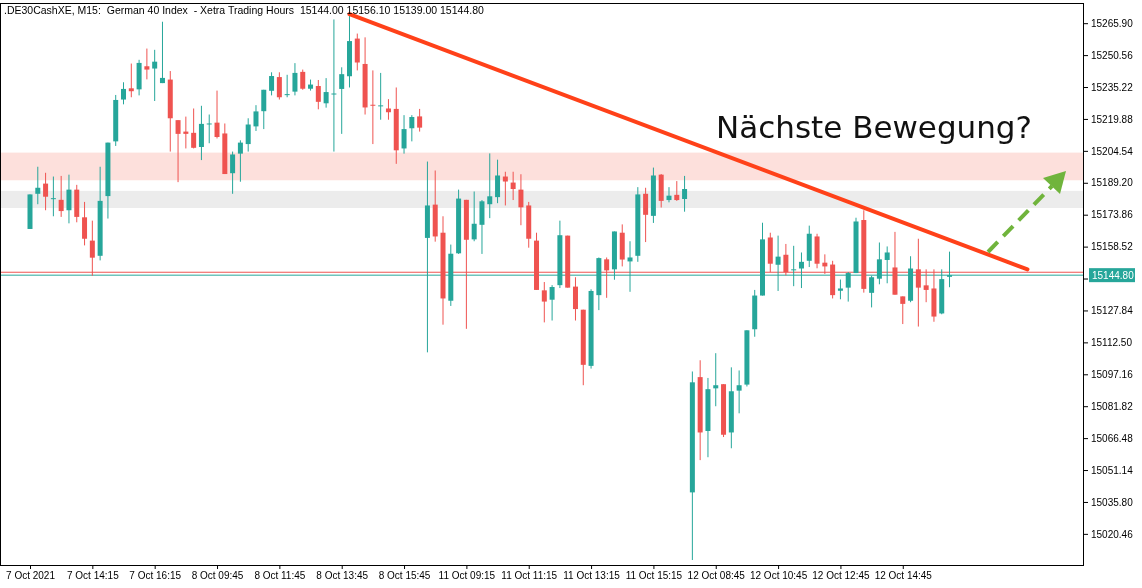  What do you see at coordinates (1112, 343) in the screenshot?
I see `y-tick-label: 15112.50` at bounding box center [1112, 343].